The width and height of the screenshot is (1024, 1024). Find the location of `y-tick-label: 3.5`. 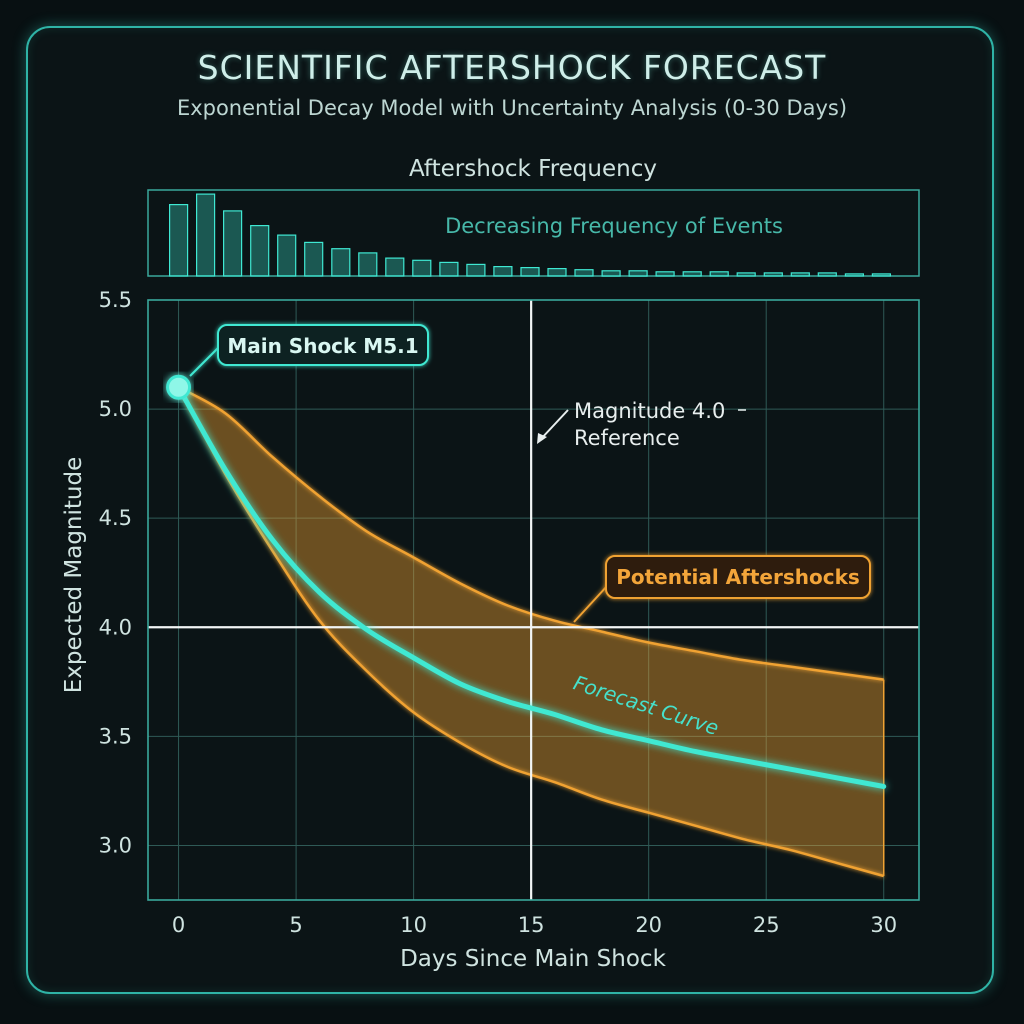

y-tick-label: 3.5 is located at coordinates (115, 736).